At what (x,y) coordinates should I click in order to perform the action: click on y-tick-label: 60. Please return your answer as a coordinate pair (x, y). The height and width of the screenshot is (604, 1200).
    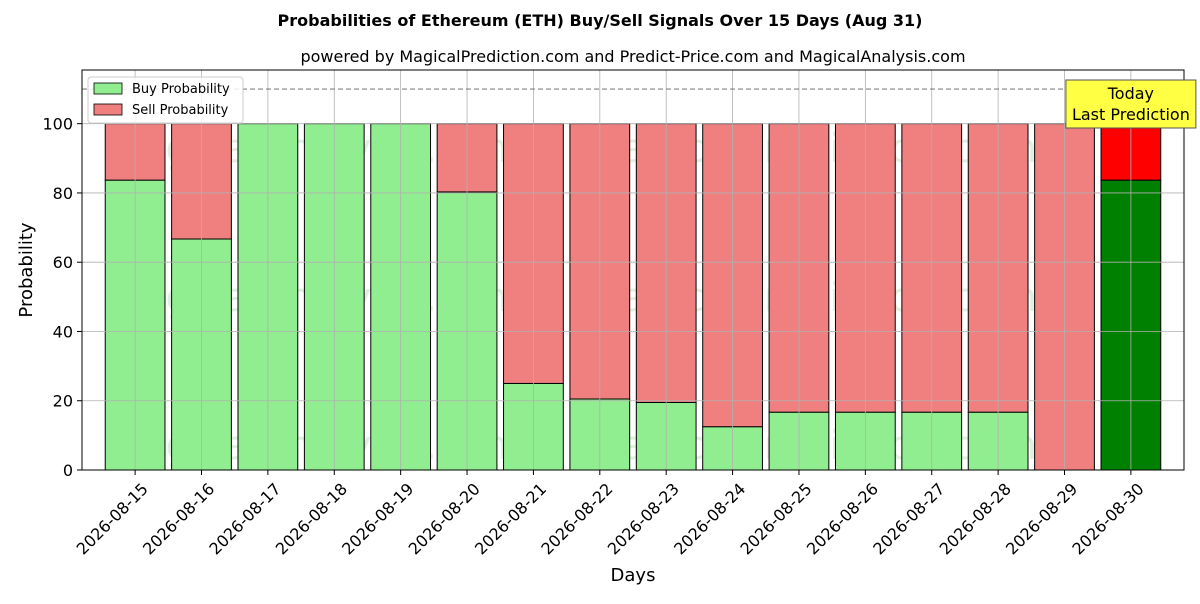
    Looking at the image, I should click on (63, 262).